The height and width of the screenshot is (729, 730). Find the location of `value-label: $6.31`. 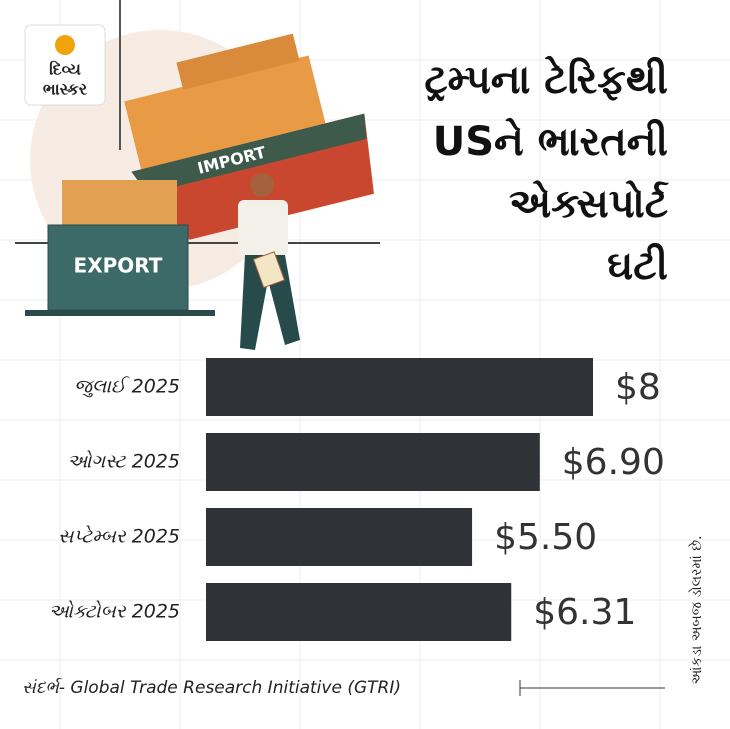

value-label: $6.31 is located at coordinates (584, 612).